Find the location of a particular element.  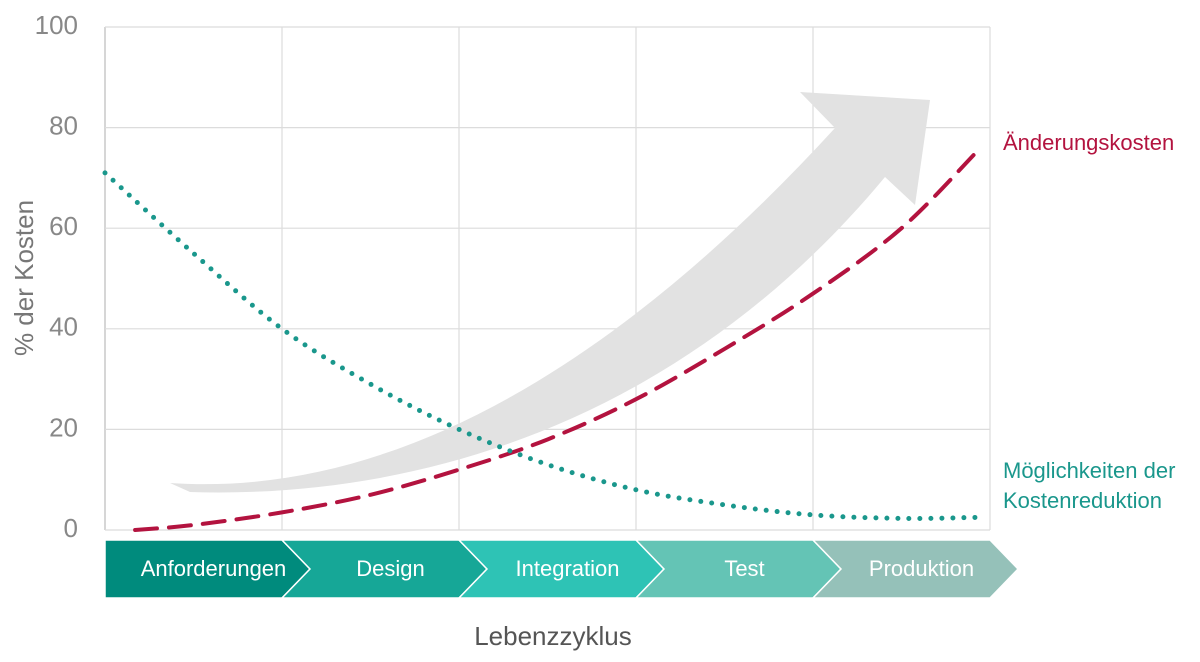

y-axis-label: % der Kosten is located at coordinates (24, 278).